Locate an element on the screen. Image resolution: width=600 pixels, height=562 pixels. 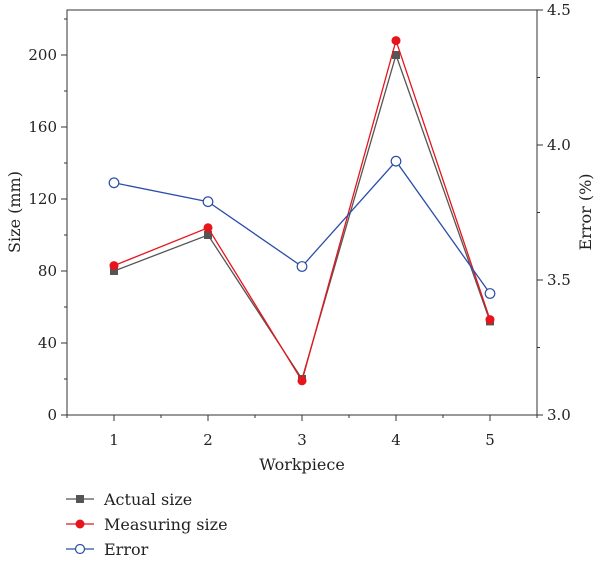
legend-item-measuring-size: Measuring size is located at coordinates (147, 524).